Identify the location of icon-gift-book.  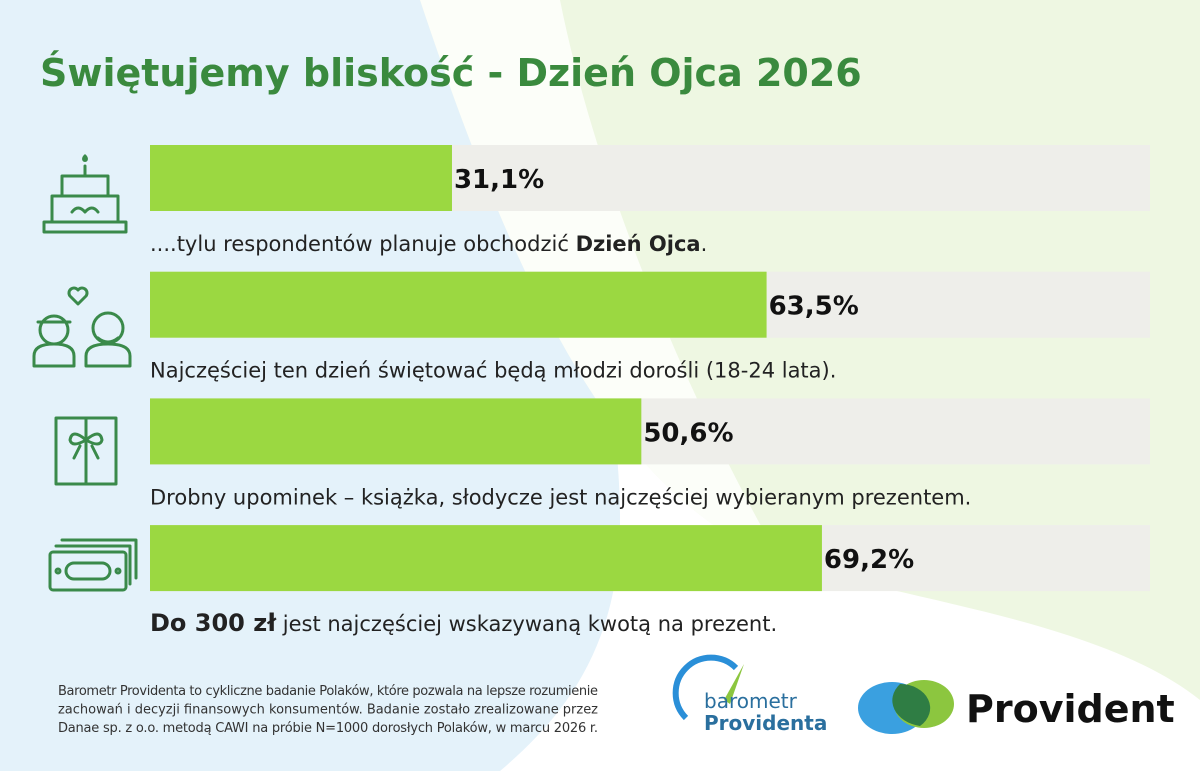
(86, 451).